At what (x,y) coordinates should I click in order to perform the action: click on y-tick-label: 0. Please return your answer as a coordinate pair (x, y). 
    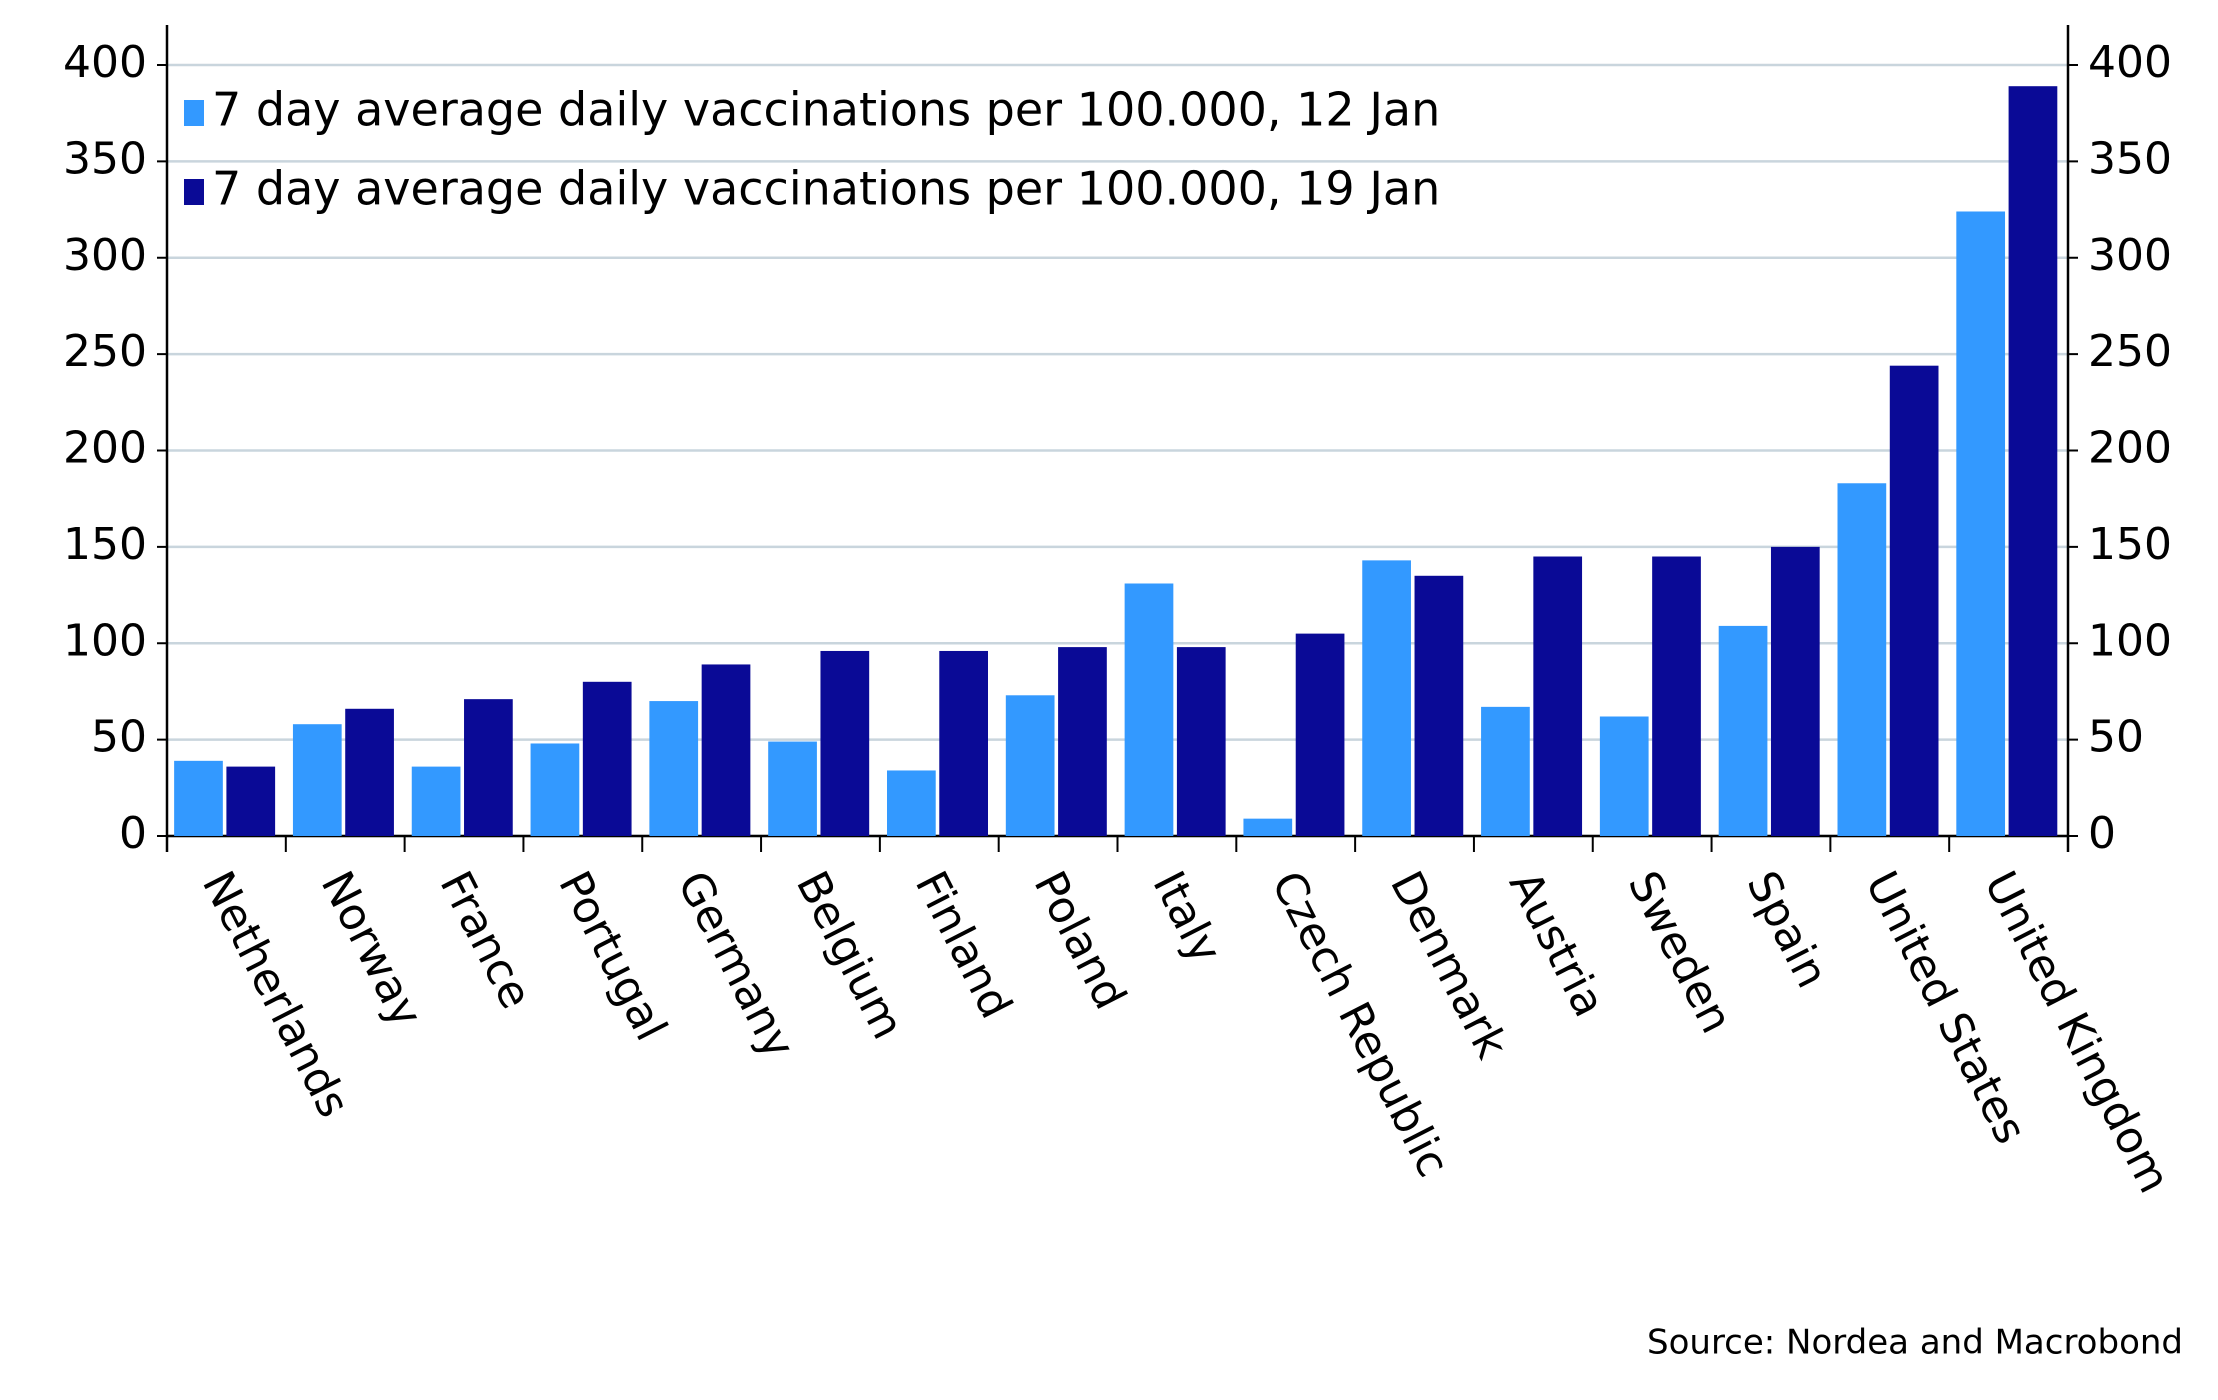
    Looking at the image, I should click on (133, 833).